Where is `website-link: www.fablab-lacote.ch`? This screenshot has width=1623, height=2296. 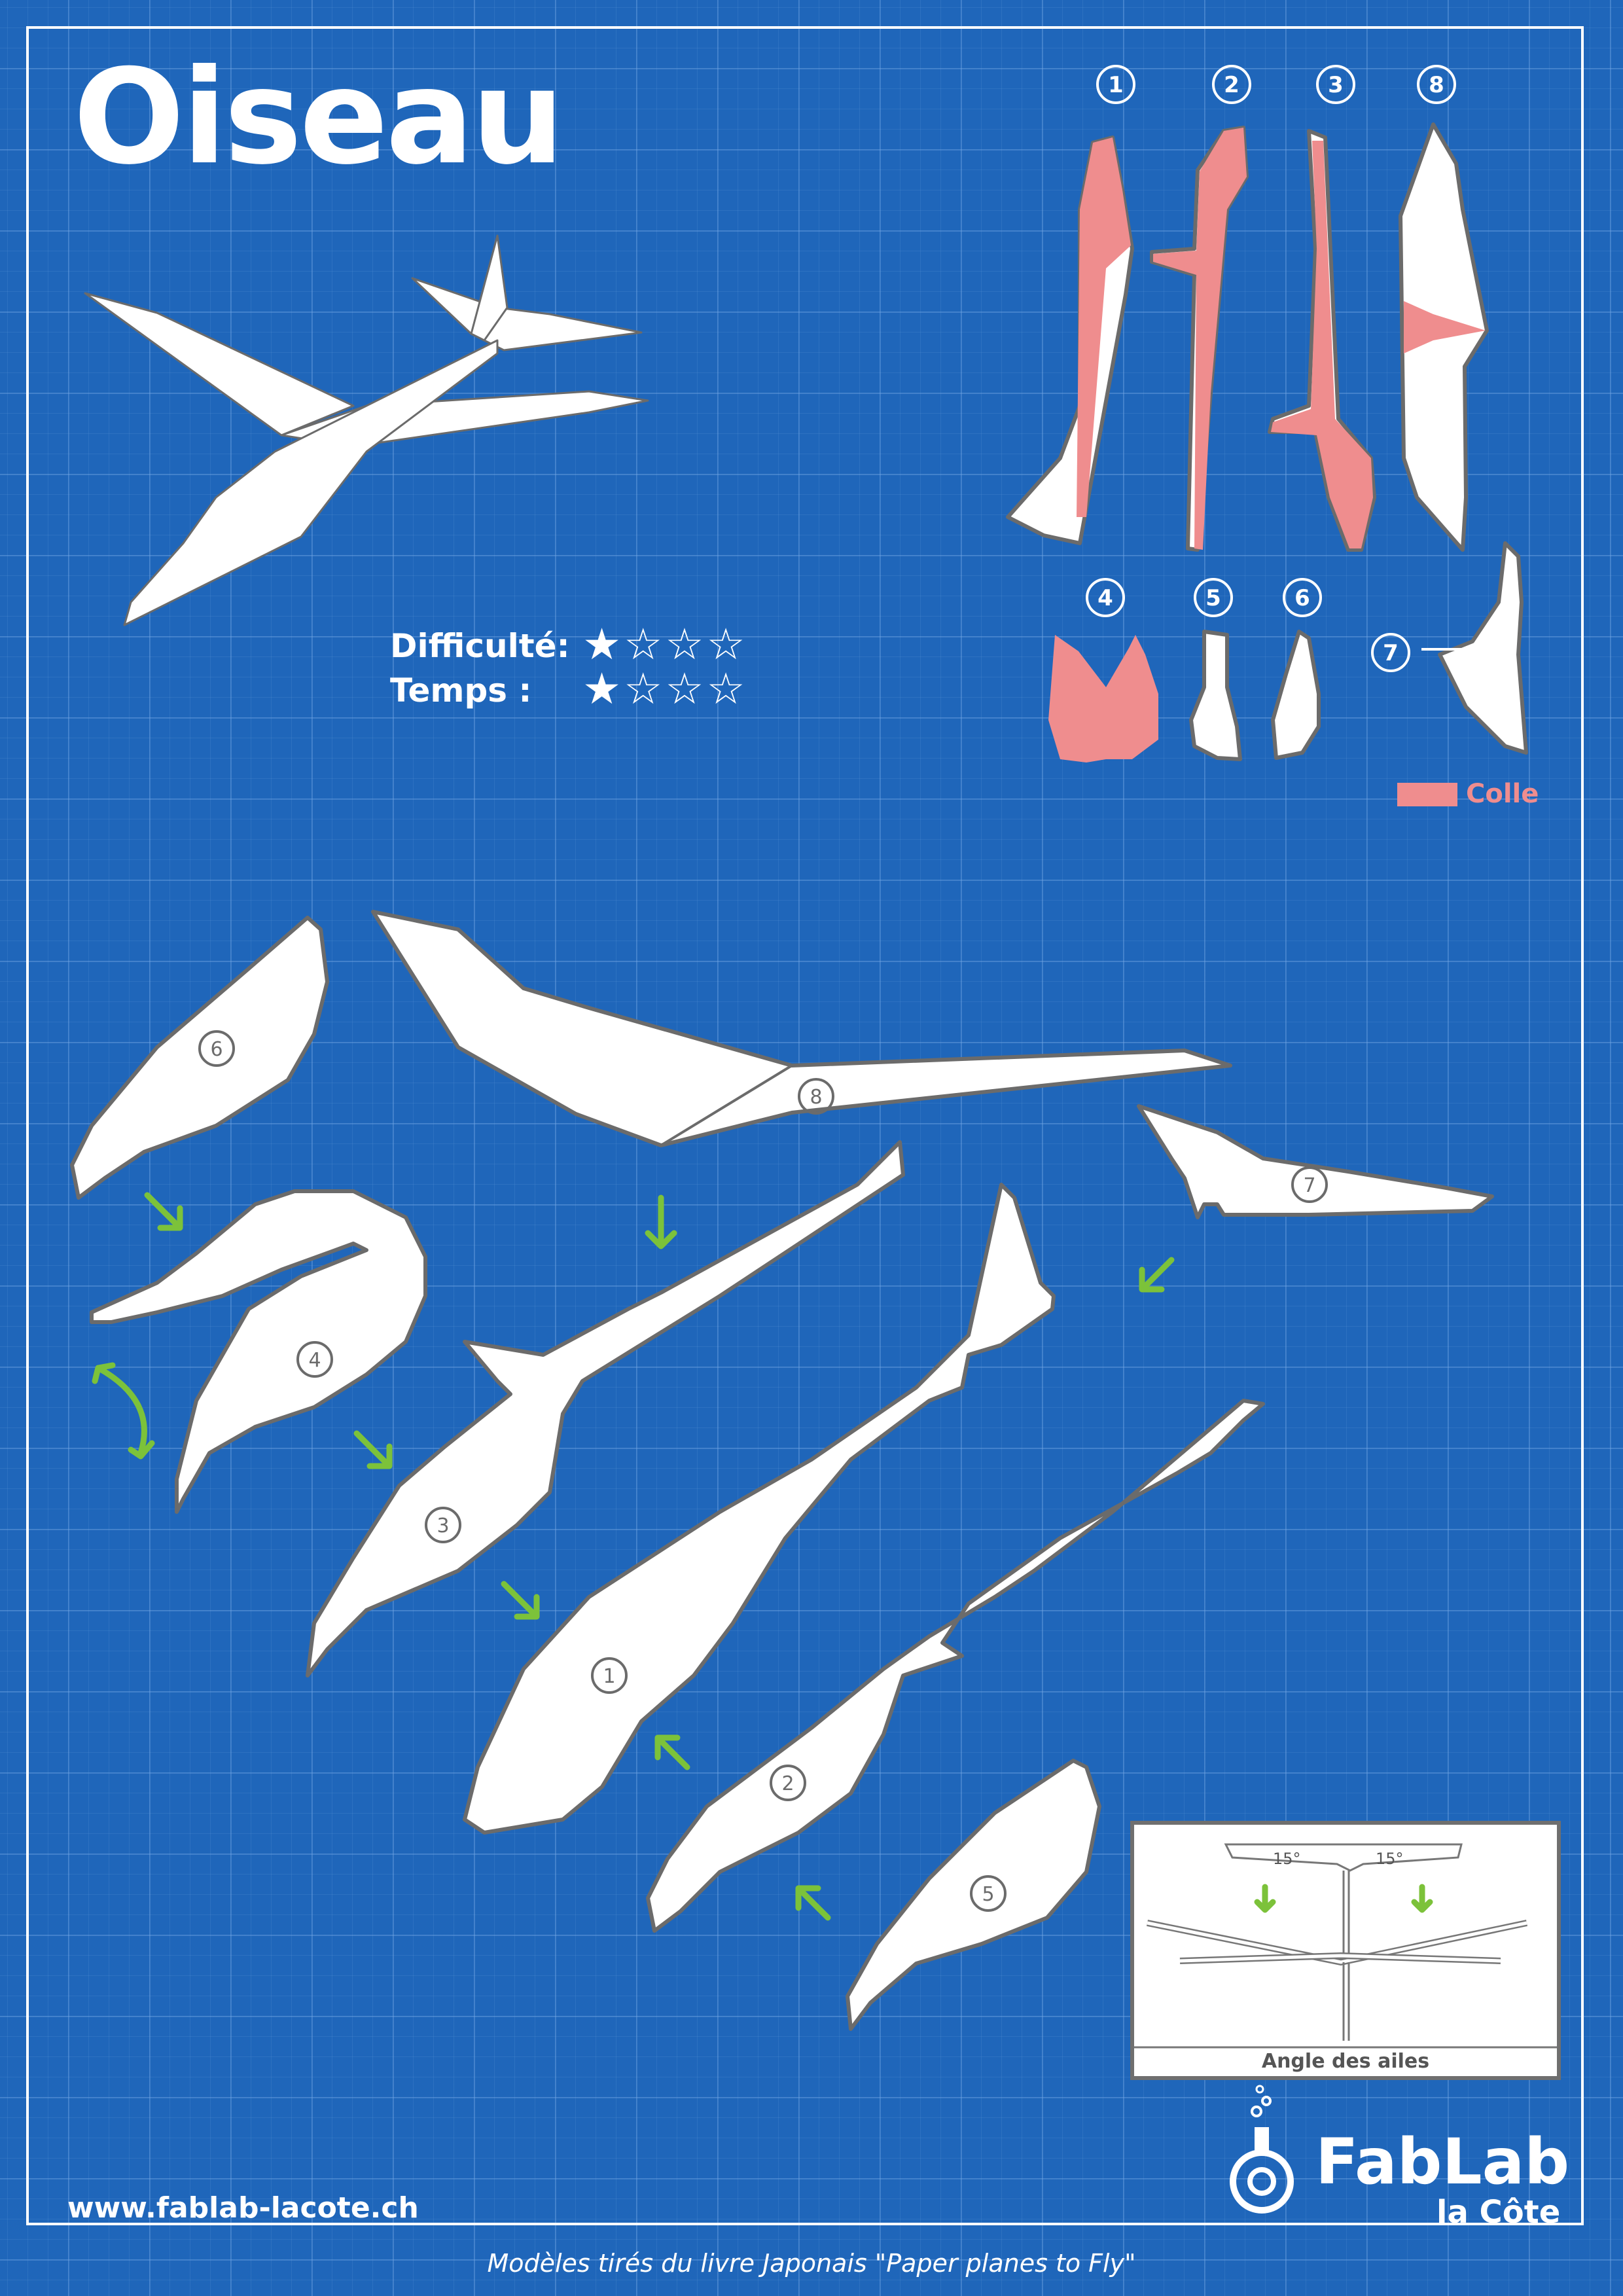 website-link: www.fablab-lacote.ch is located at coordinates (243, 2208).